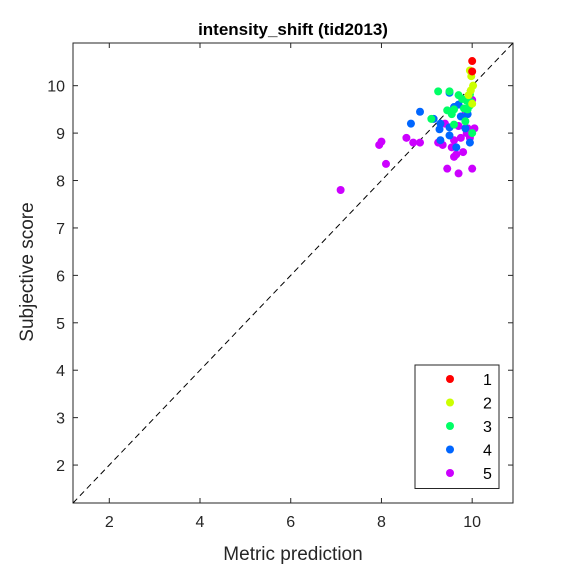 This screenshot has width=567, height=567. Describe the element at coordinates (472, 522) in the screenshot. I see `x-tick-label: 10` at that location.